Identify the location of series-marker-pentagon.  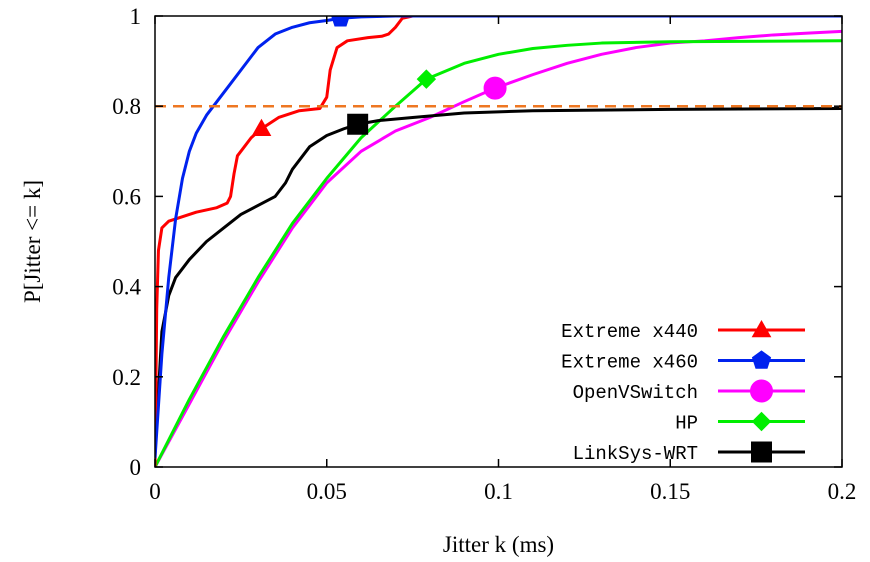
(340, 21).